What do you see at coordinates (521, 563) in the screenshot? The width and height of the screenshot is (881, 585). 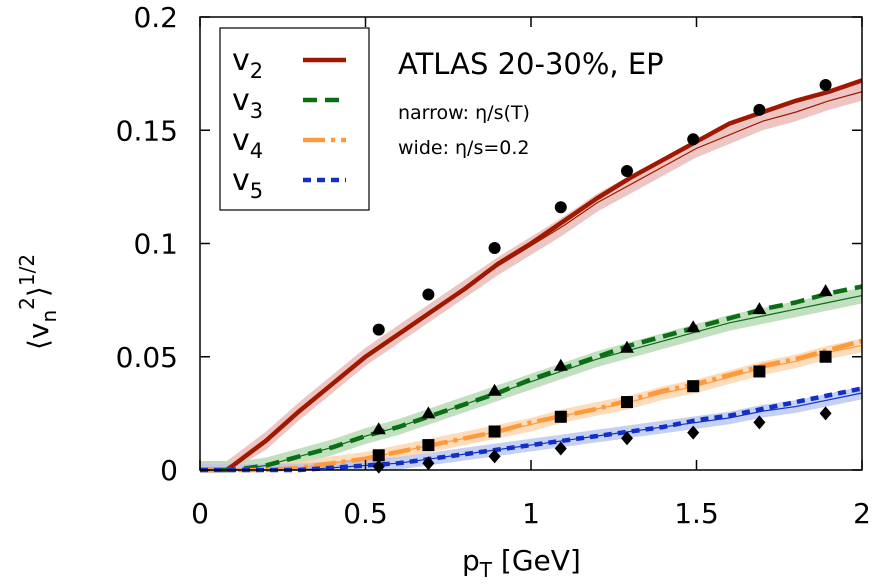 I see `x-axis-label: pT [GeV]` at bounding box center [521, 563].